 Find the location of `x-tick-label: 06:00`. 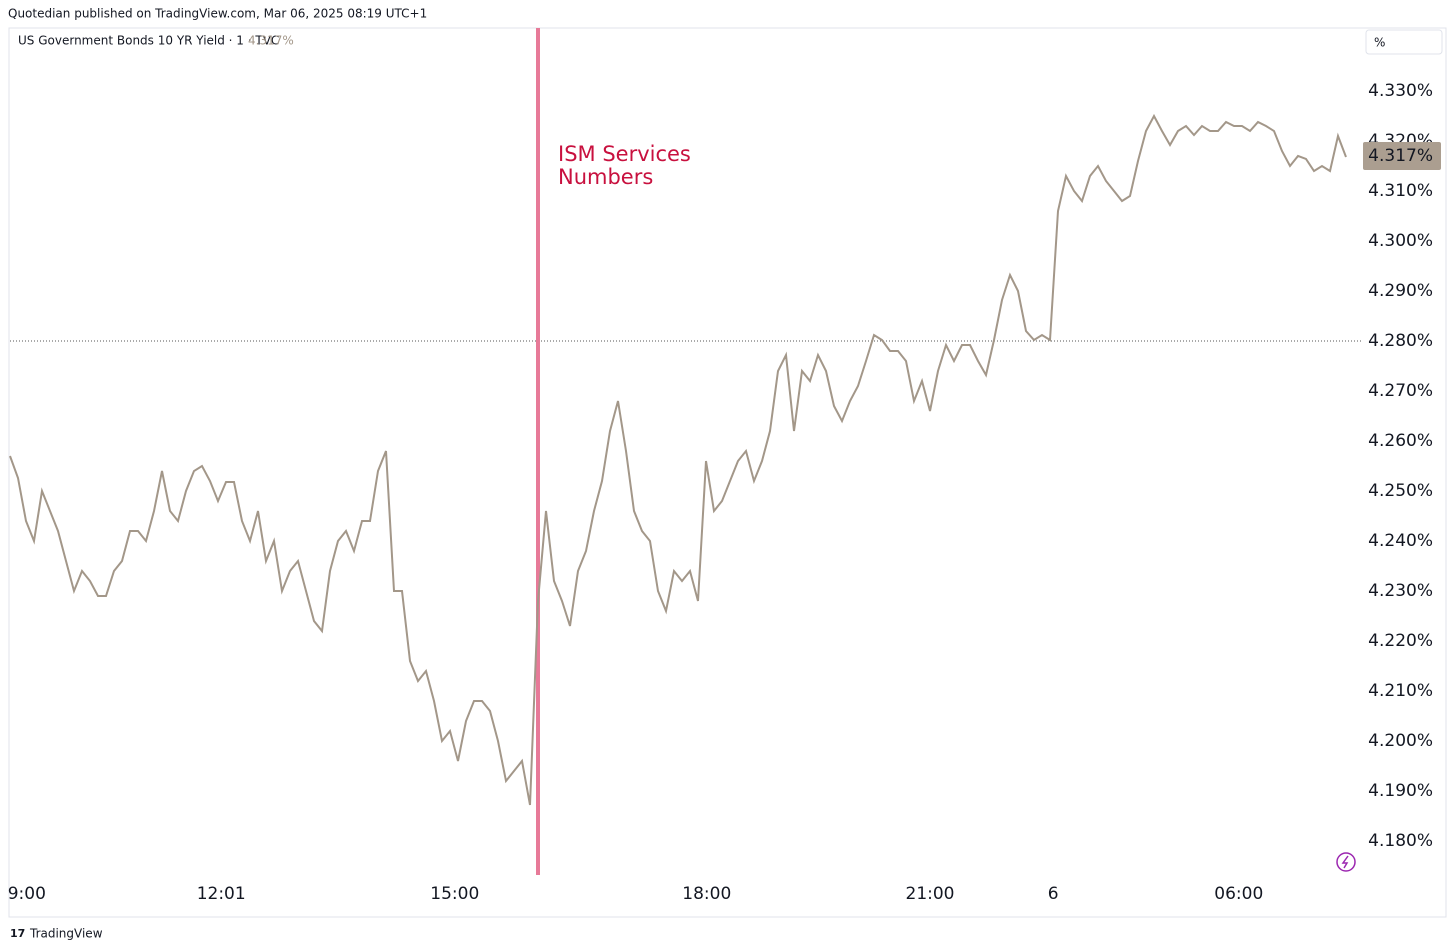

x-tick-label: 06:00 is located at coordinates (1238, 894).